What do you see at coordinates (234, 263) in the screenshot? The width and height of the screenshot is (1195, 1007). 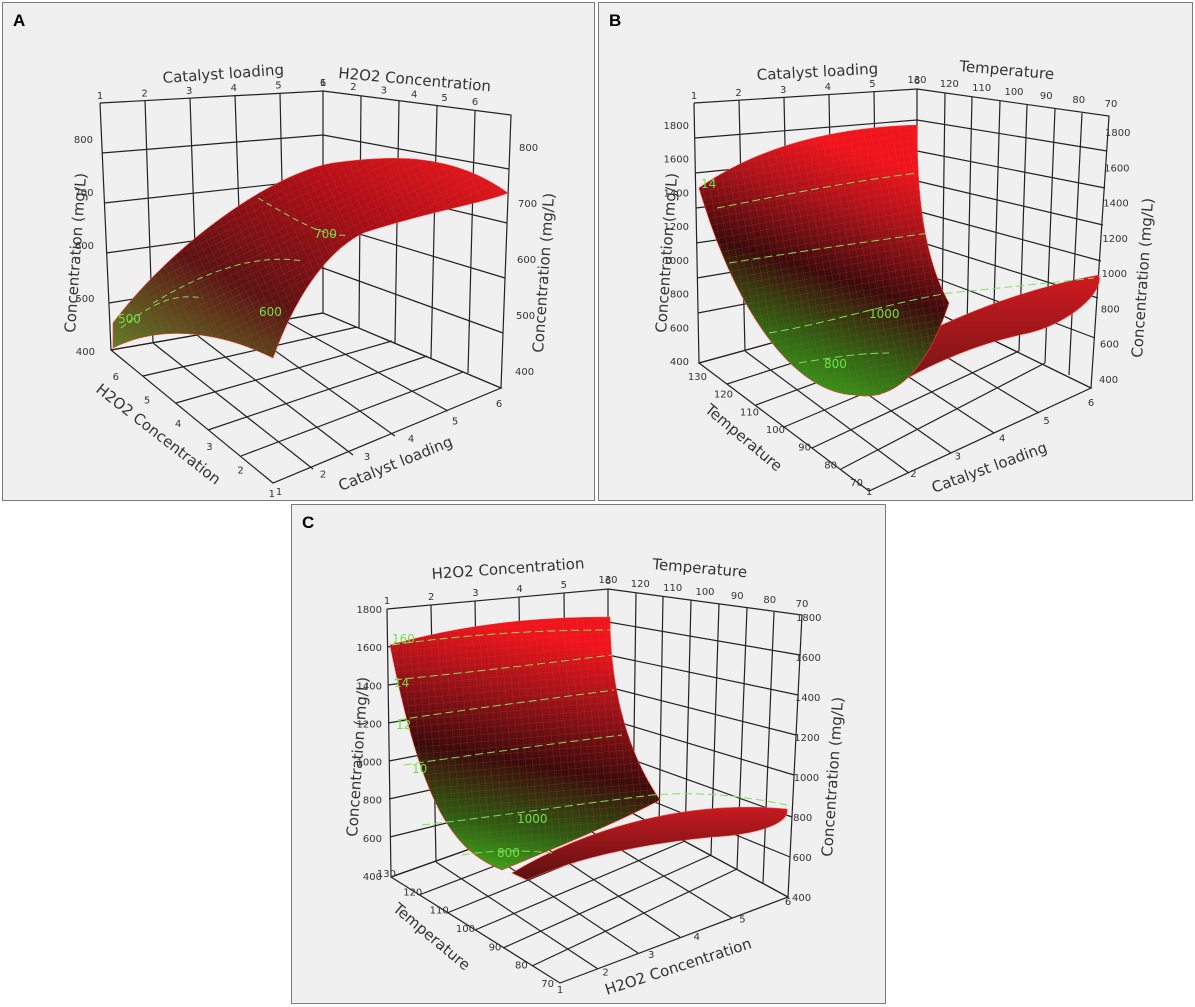 I see `contour-lines` at bounding box center [234, 263].